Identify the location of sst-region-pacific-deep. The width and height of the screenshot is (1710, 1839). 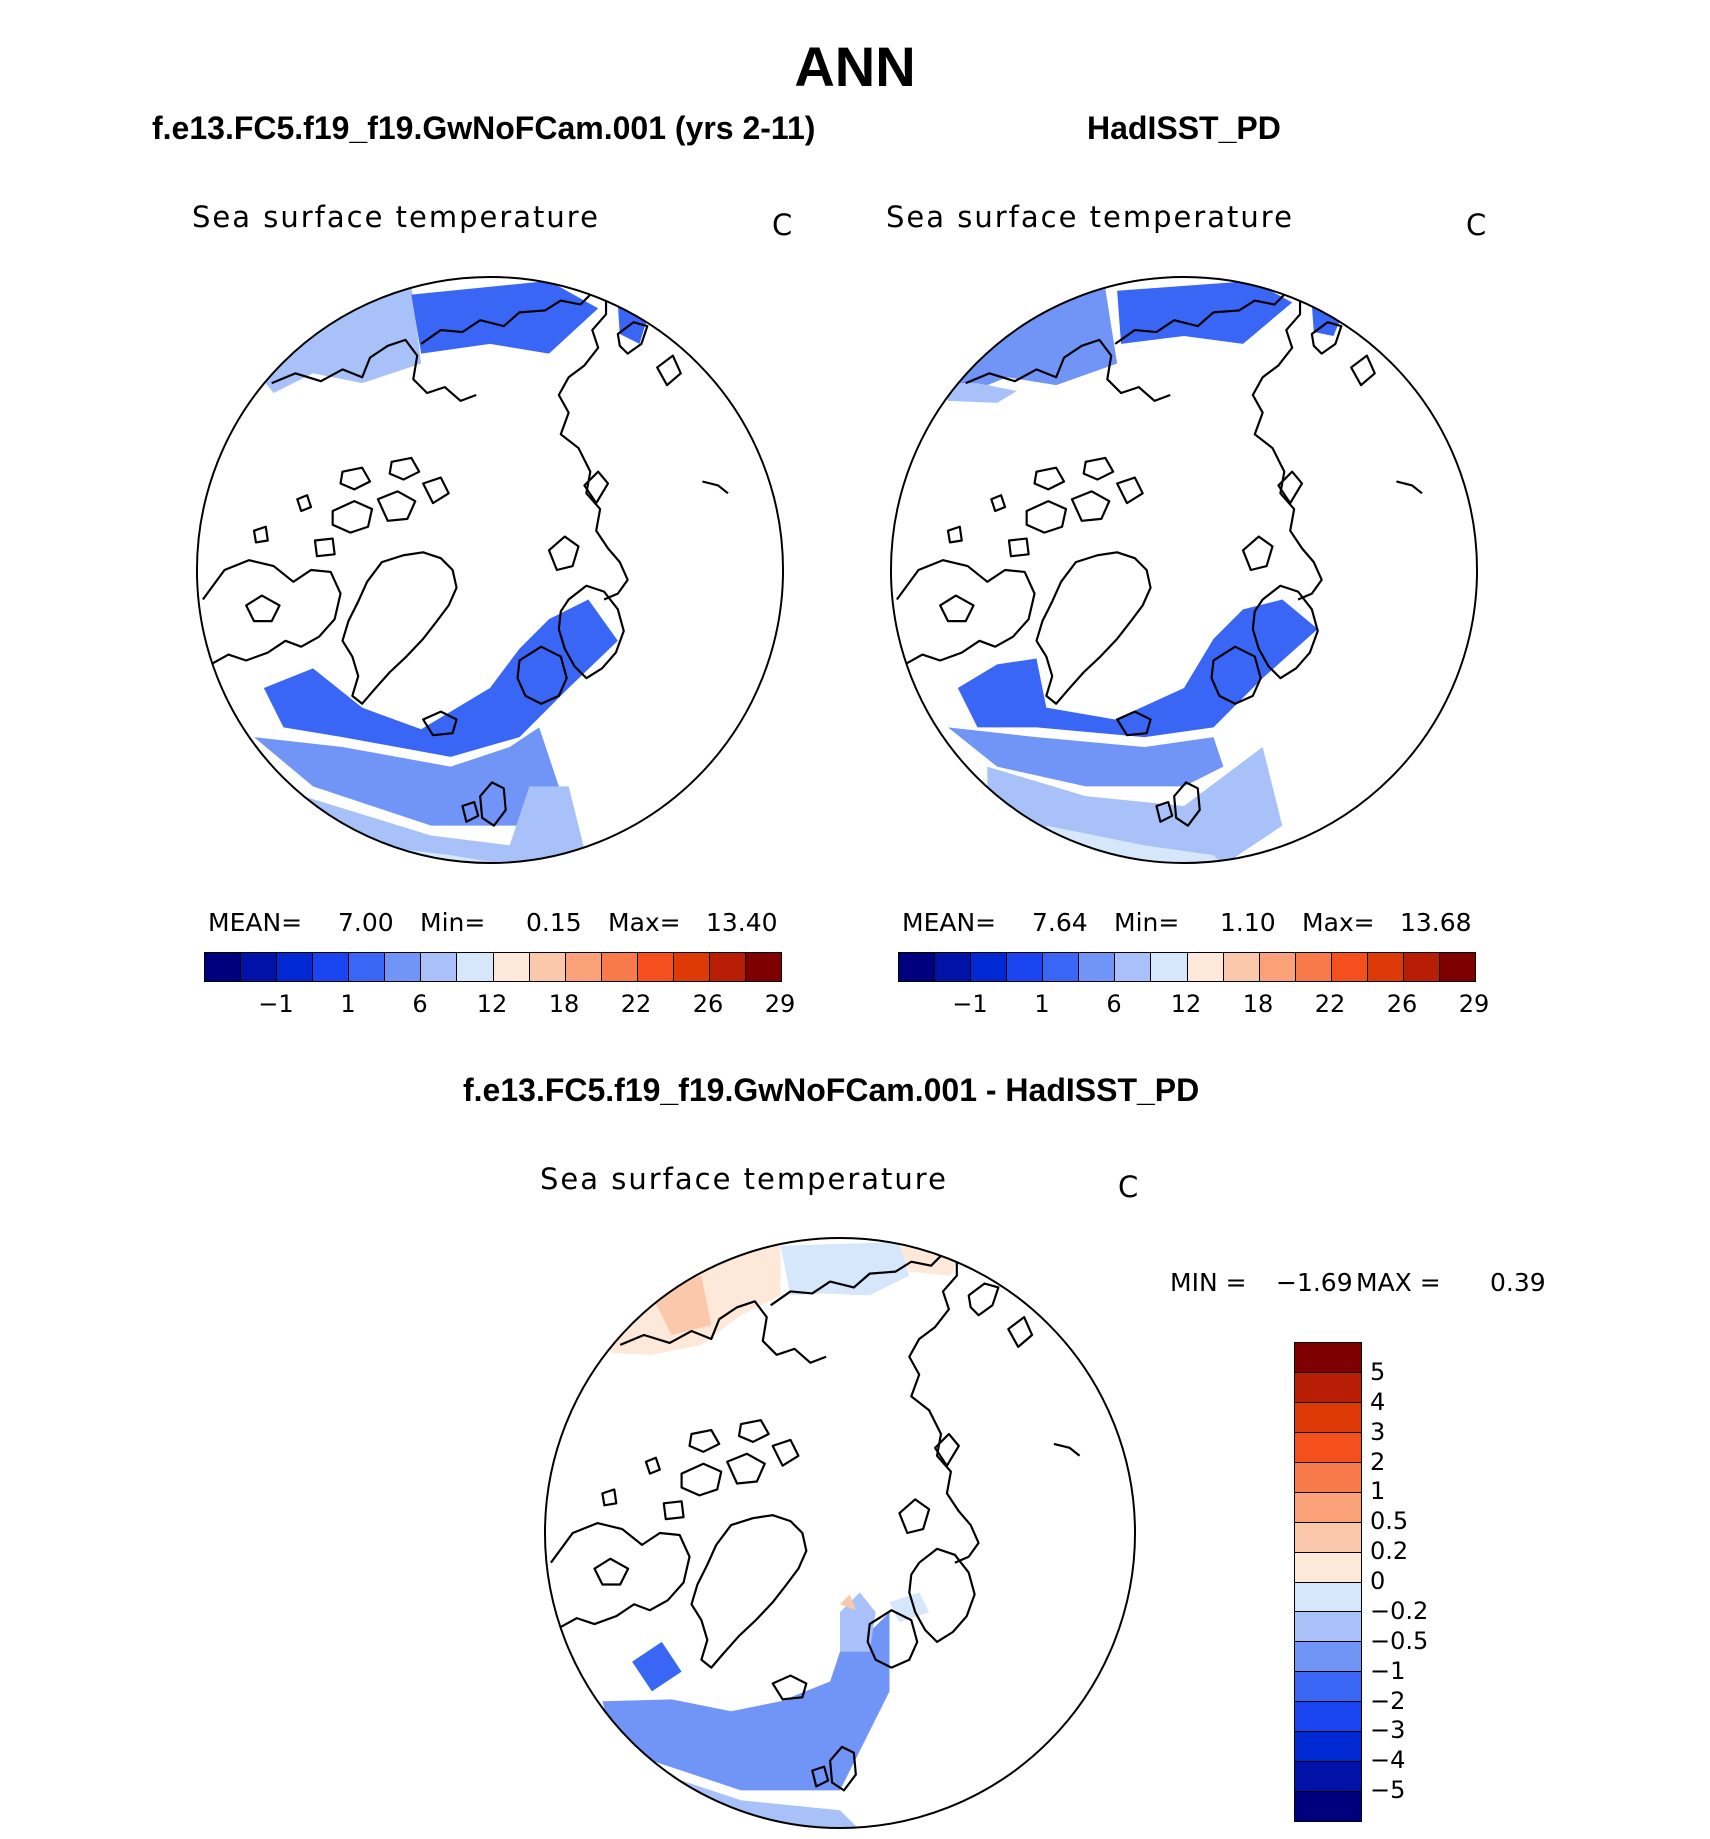
(505, 317).